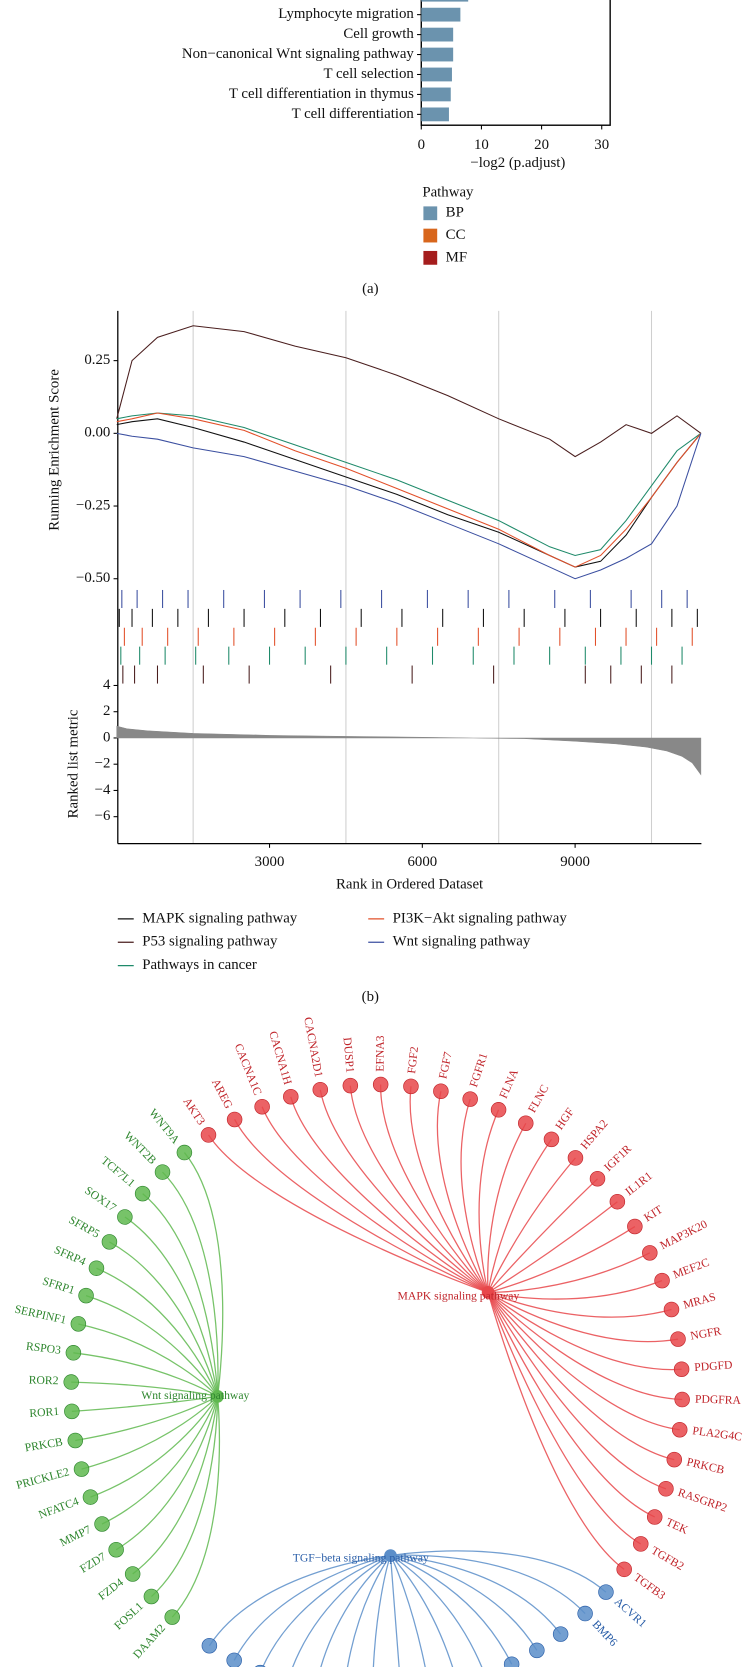 The image size is (746, 1667). I want to click on panel-label: (a), so click(370, 289).